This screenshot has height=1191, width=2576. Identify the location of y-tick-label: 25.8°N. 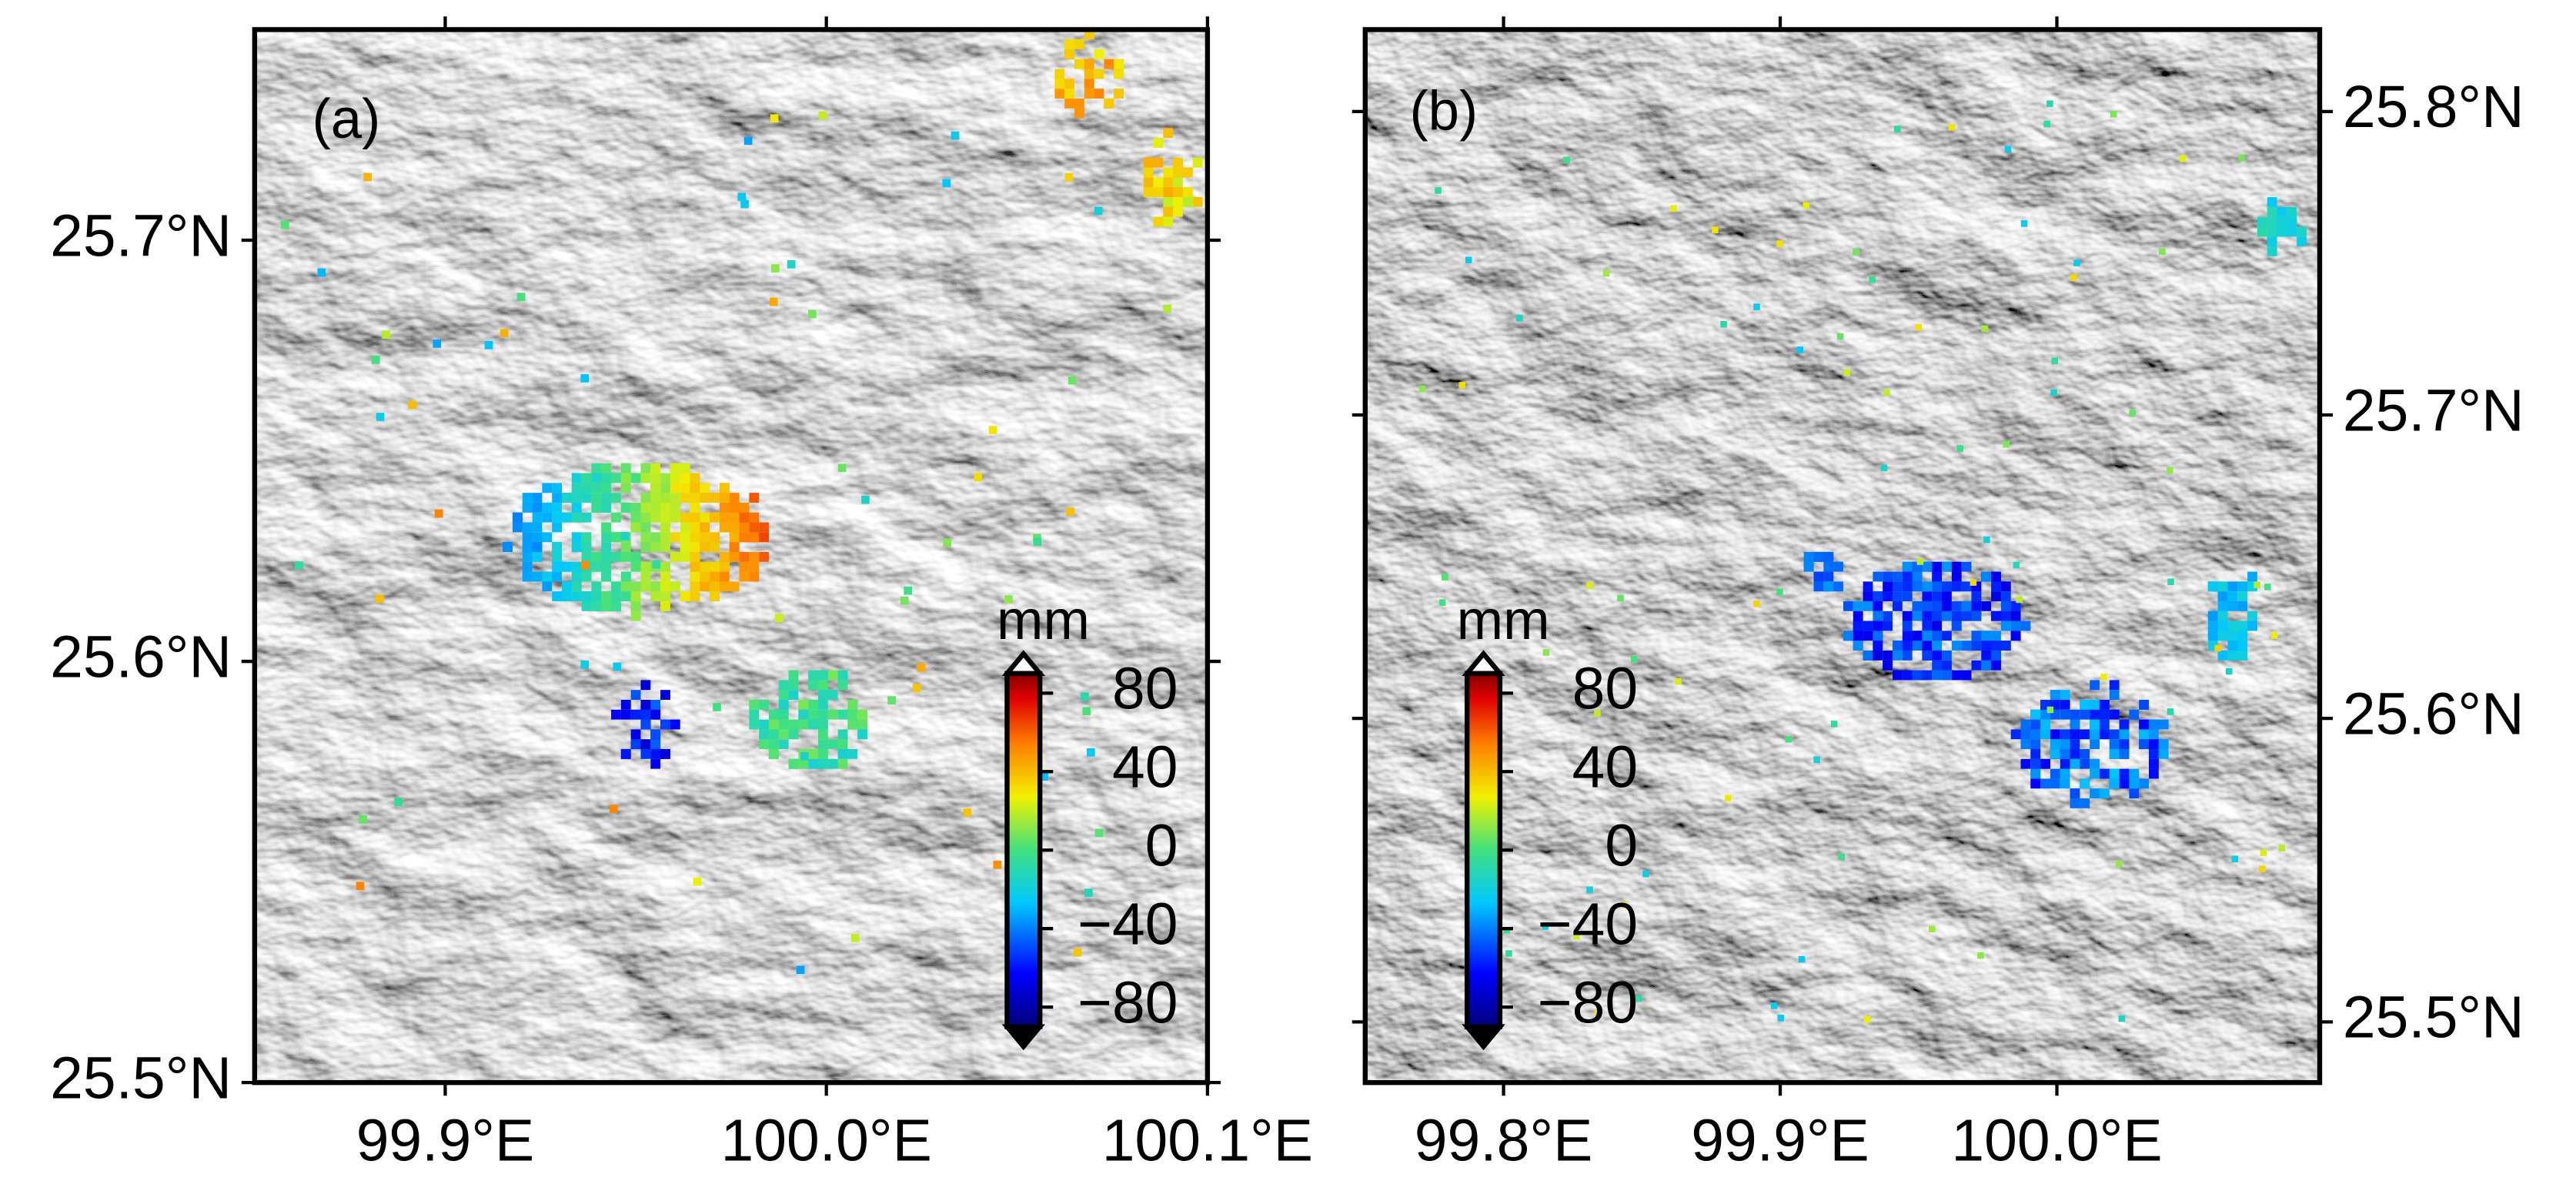
(2433, 107).